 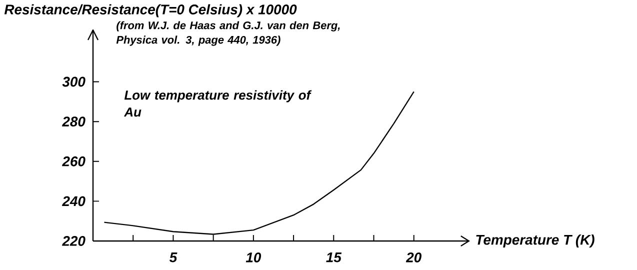 I want to click on x-tick-label: 20, so click(x=414, y=257).